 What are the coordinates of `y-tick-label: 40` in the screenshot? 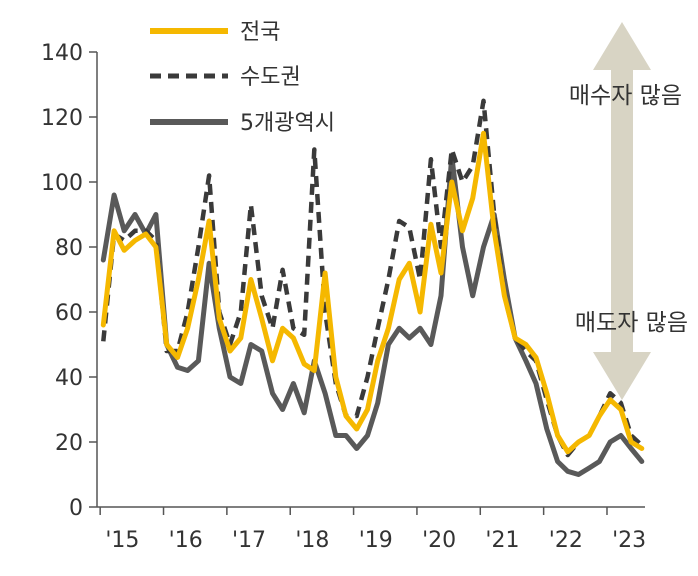 It's located at (69, 378).